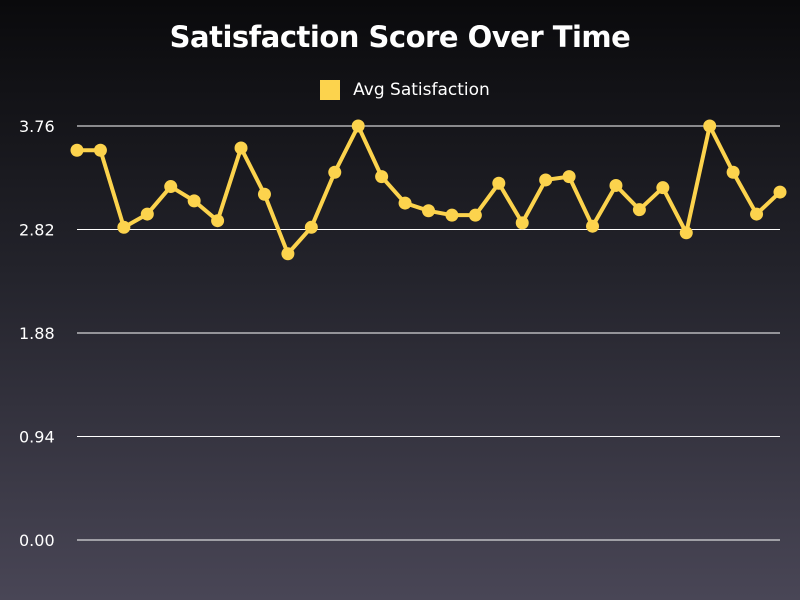 The image size is (800, 600). I want to click on y-axis-tick-labels: 0.00 0.94 1.88 2.82 3.76, so click(37, 333).